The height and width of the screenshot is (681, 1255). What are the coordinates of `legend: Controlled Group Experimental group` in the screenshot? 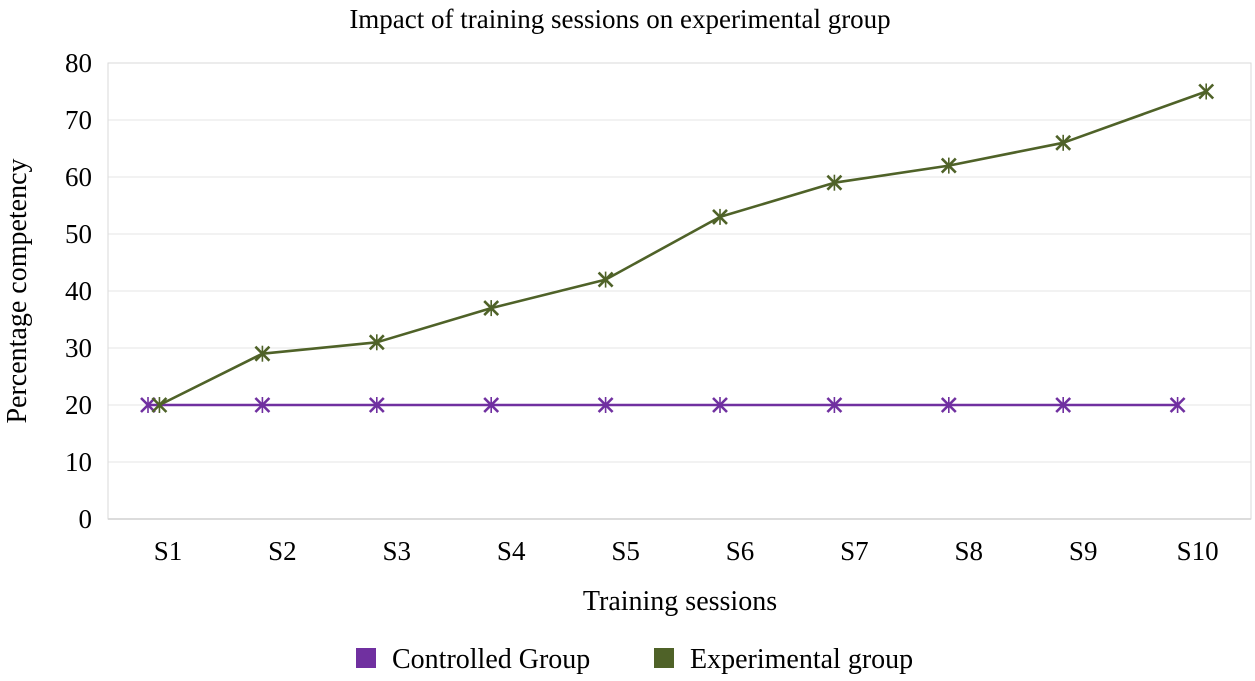 It's located at (634, 659).